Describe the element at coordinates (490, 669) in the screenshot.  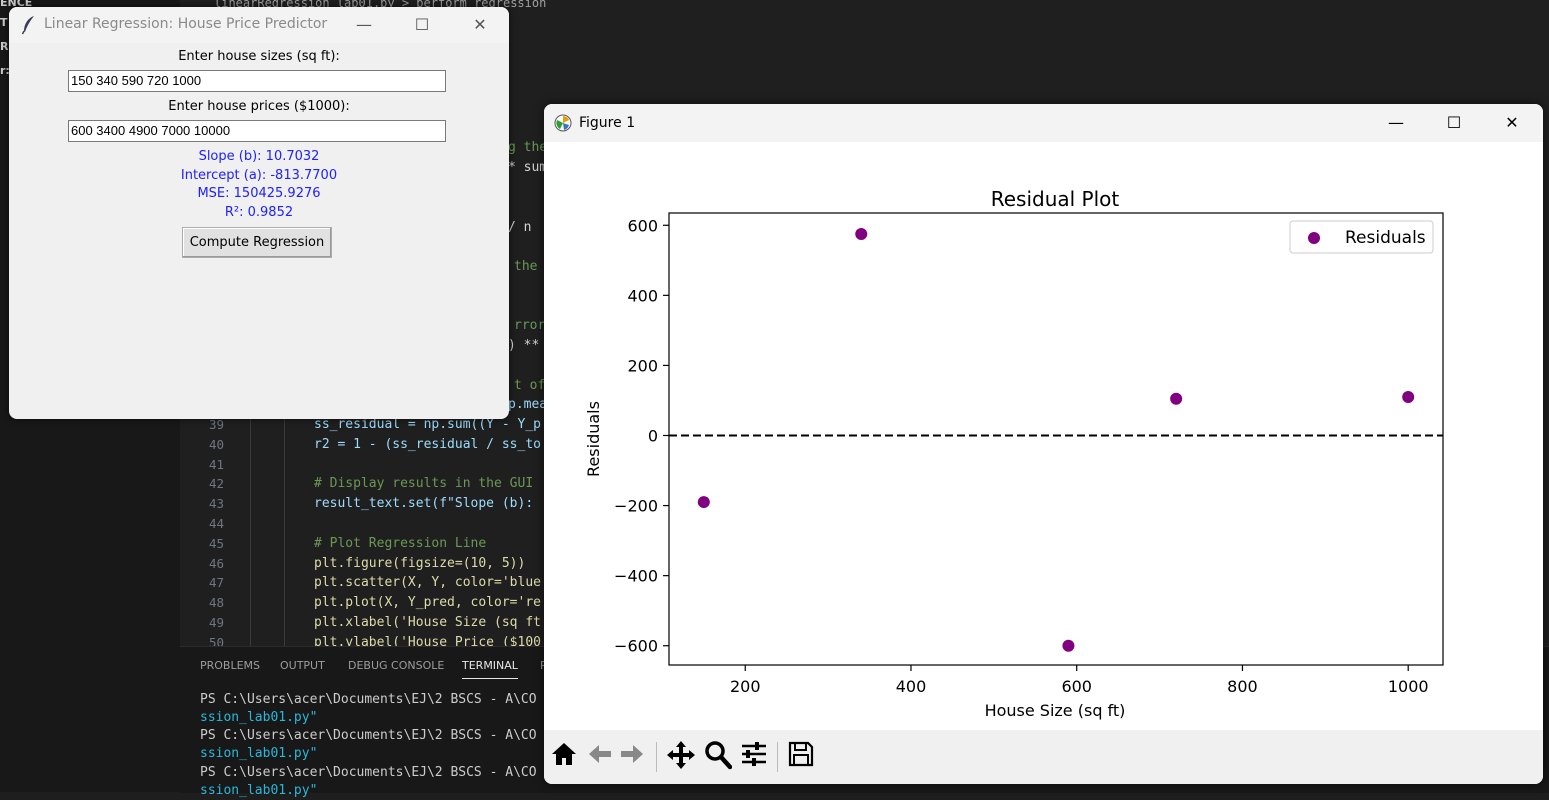
I see `tab-terminal: TERMINAL` at that location.